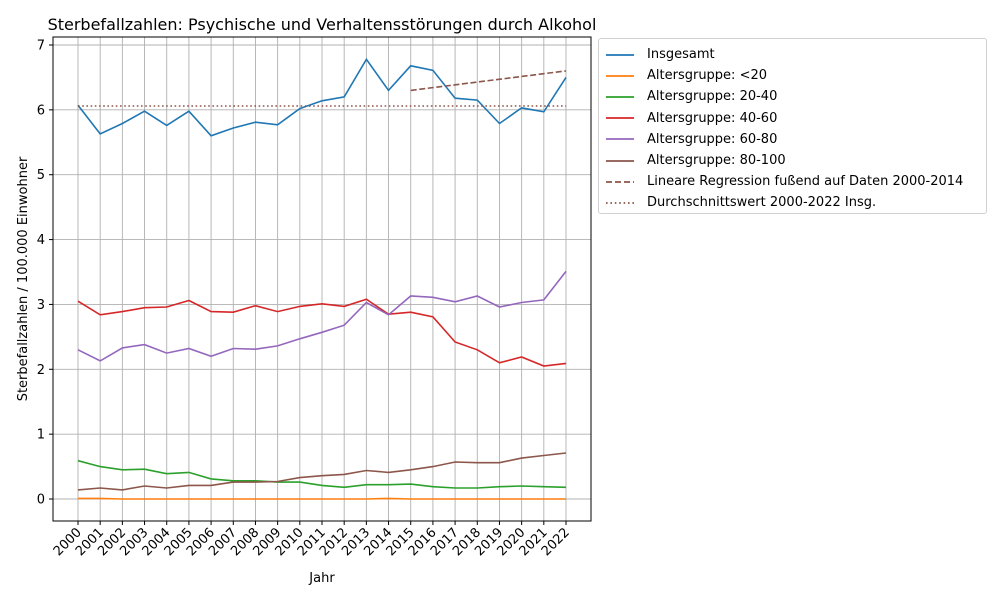 The height and width of the screenshot is (600, 1000). I want to click on legend-item: Altersgruppe: <20, so click(795, 75).